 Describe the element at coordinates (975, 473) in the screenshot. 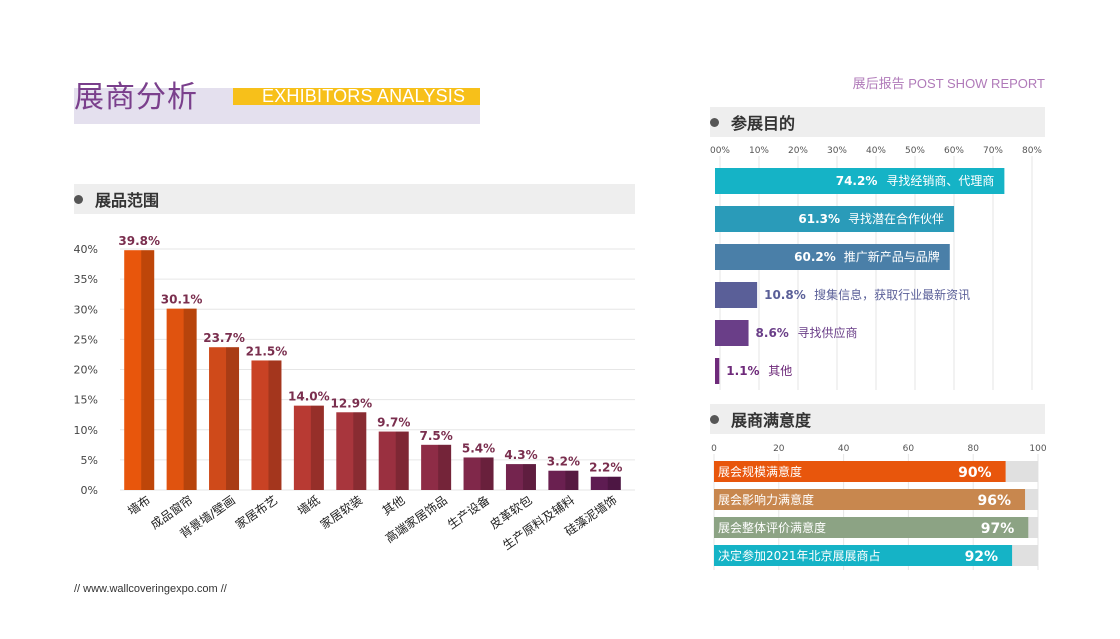

I see `data-label: 90%` at that location.